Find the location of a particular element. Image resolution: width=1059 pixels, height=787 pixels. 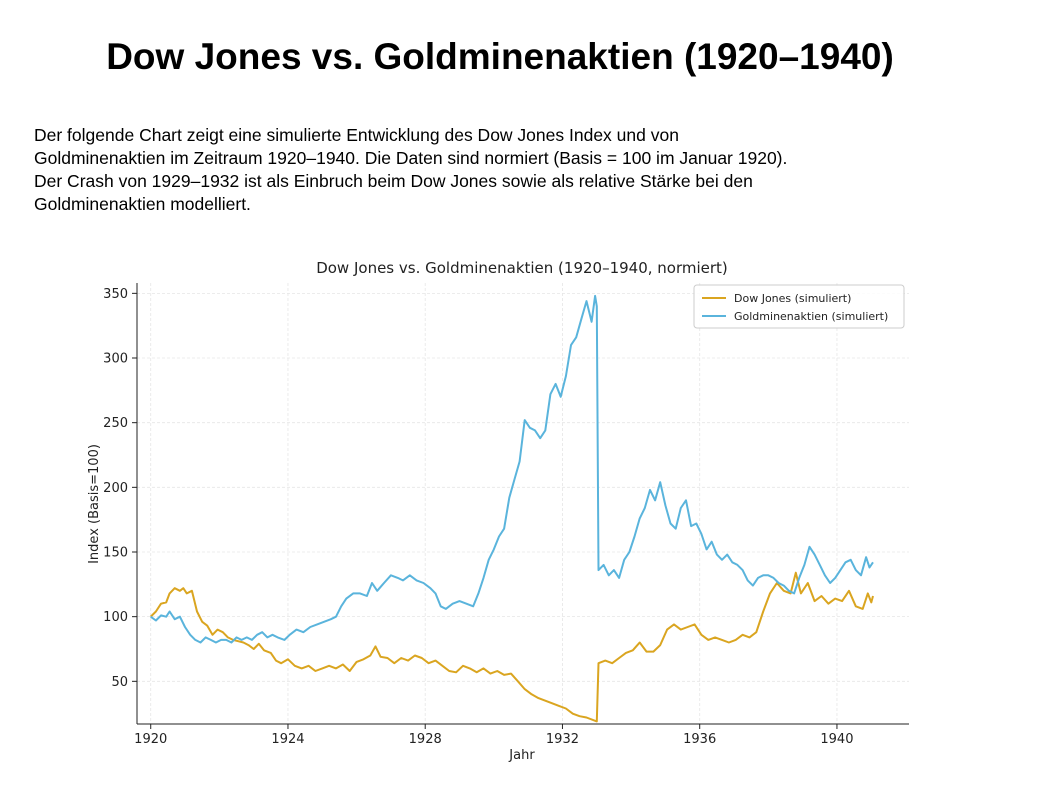

y-tick-label: 350 is located at coordinates (115, 294).